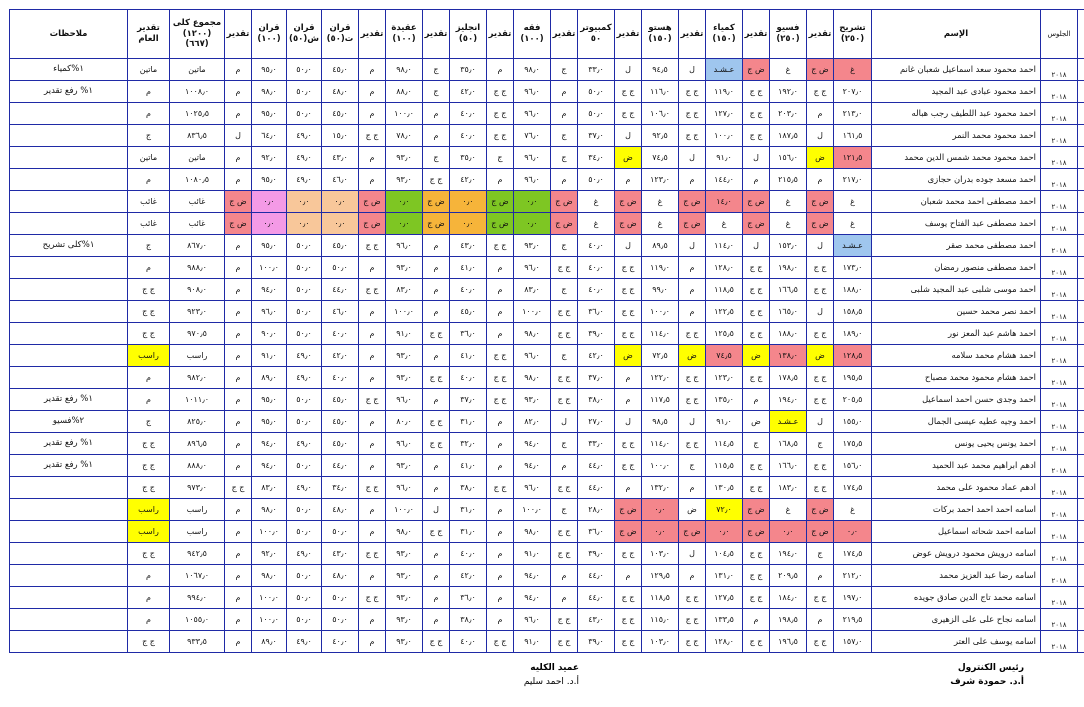  What do you see at coordinates (304, 355) in the screenshot?
I see `grade-cell: ٤٩٫٠` at bounding box center [304, 355].